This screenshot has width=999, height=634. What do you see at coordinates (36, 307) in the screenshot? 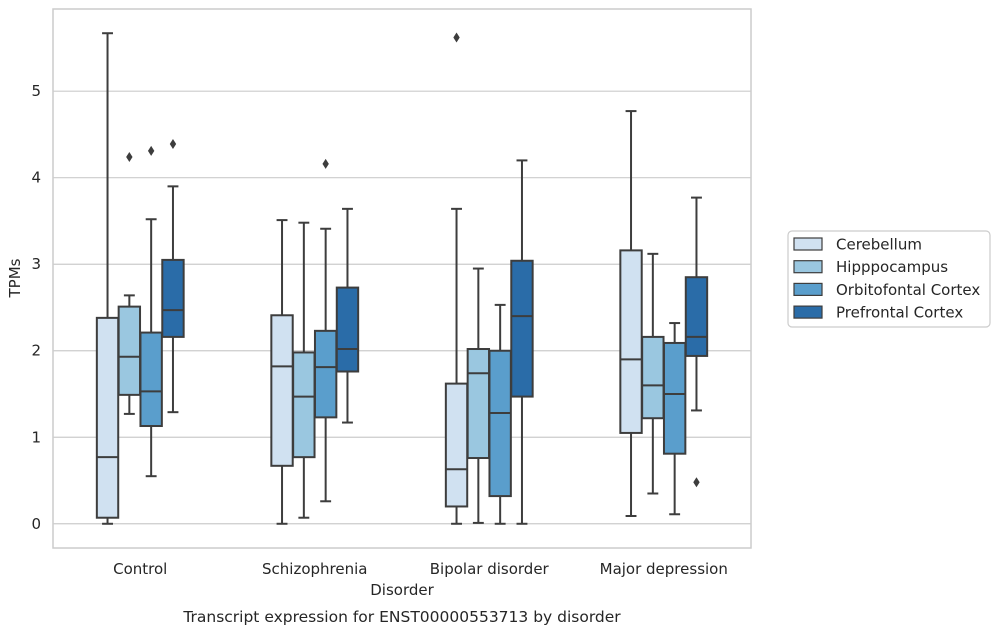
I see `y-axis-ticks: 0 1 2 3 4 5` at bounding box center [36, 307].